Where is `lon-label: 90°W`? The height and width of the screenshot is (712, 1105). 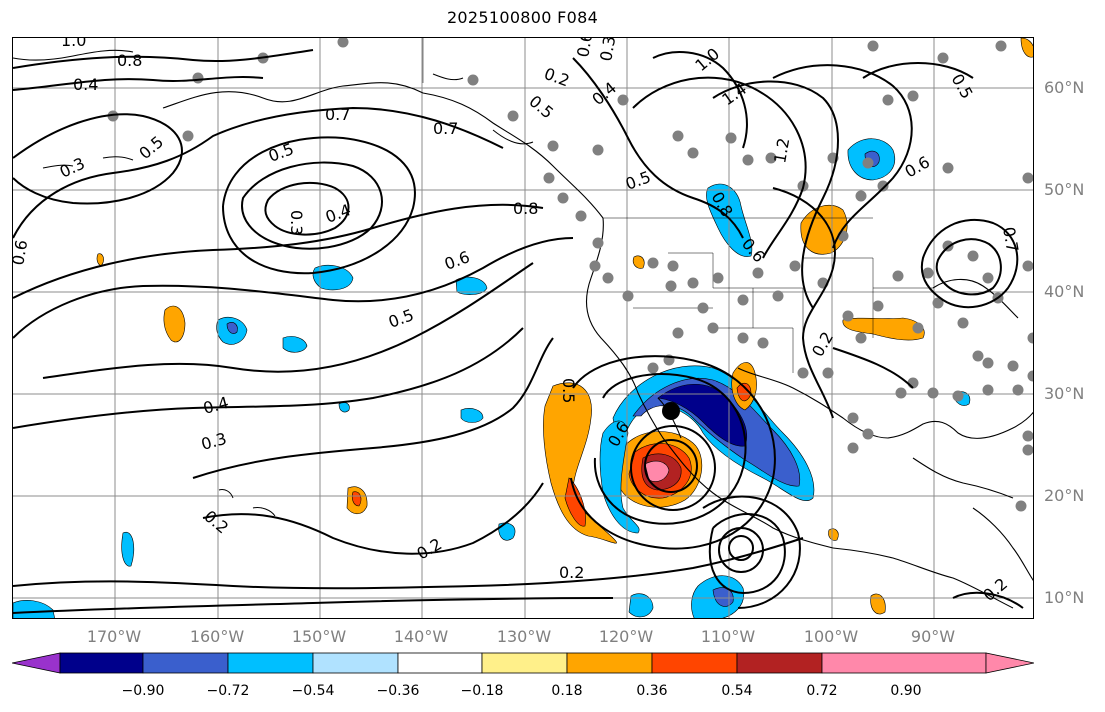
lon-label: 90°W is located at coordinates (933, 636).